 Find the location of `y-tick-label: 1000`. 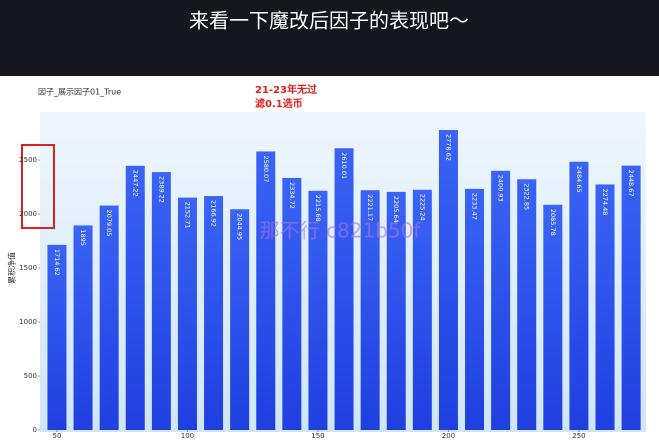

y-tick-label: 1000 is located at coordinates (28, 322).